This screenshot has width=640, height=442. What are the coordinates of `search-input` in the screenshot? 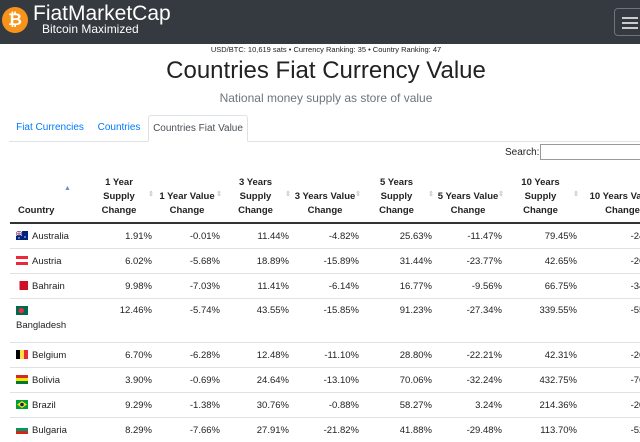 It's located at (590, 152).